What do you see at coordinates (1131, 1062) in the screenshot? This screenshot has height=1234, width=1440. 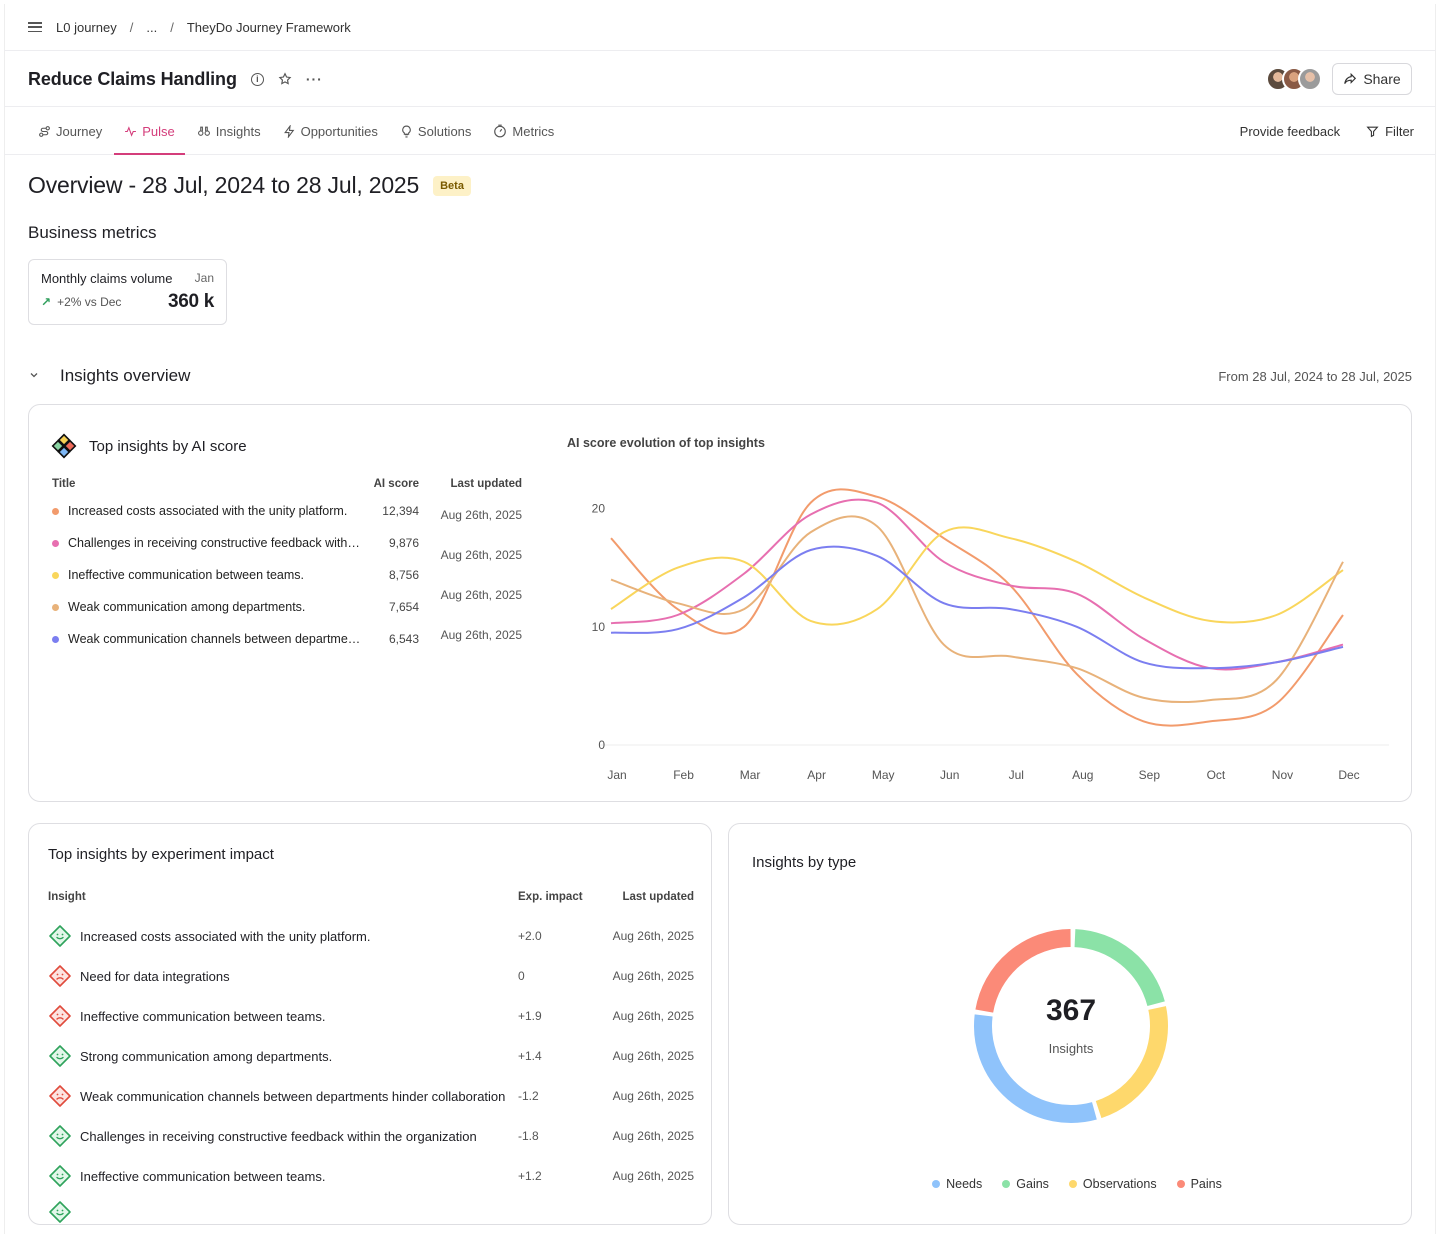 I see `donut-segment-observations` at bounding box center [1131, 1062].